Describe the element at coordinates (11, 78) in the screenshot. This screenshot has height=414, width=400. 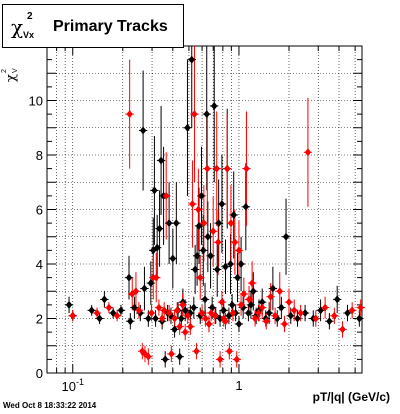
I see `y-axis-label-chi: χ` at that location.